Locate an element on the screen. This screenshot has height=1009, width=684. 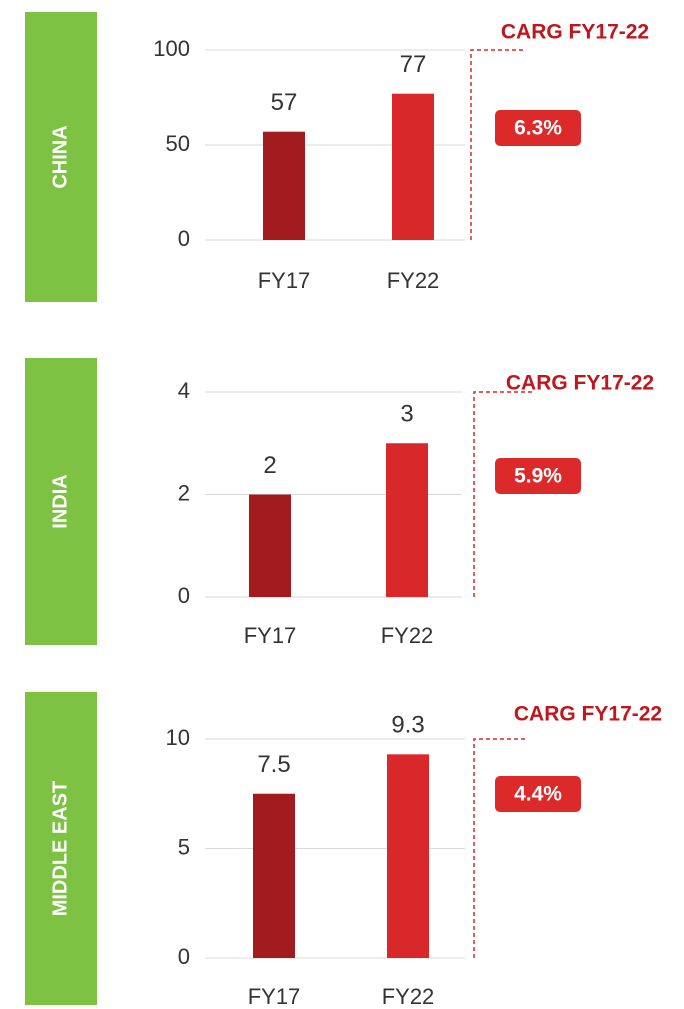
y-tick-label: 2 is located at coordinates (184, 492).